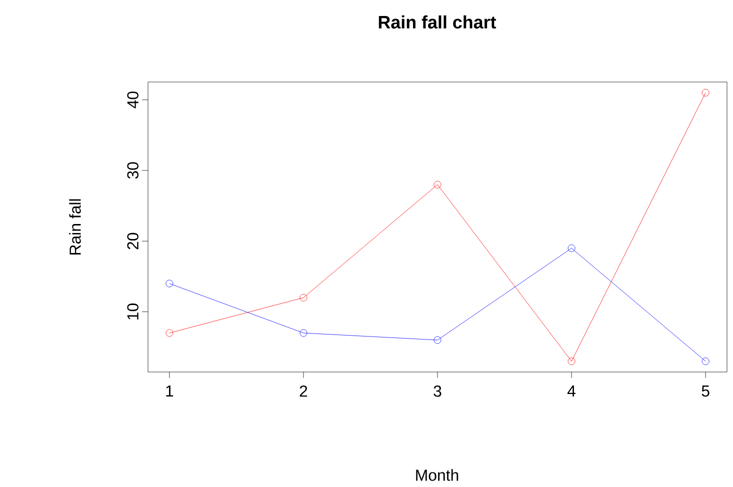  Describe the element at coordinates (132, 241) in the screenshot. I see `y-tick-label: 20` at that location.